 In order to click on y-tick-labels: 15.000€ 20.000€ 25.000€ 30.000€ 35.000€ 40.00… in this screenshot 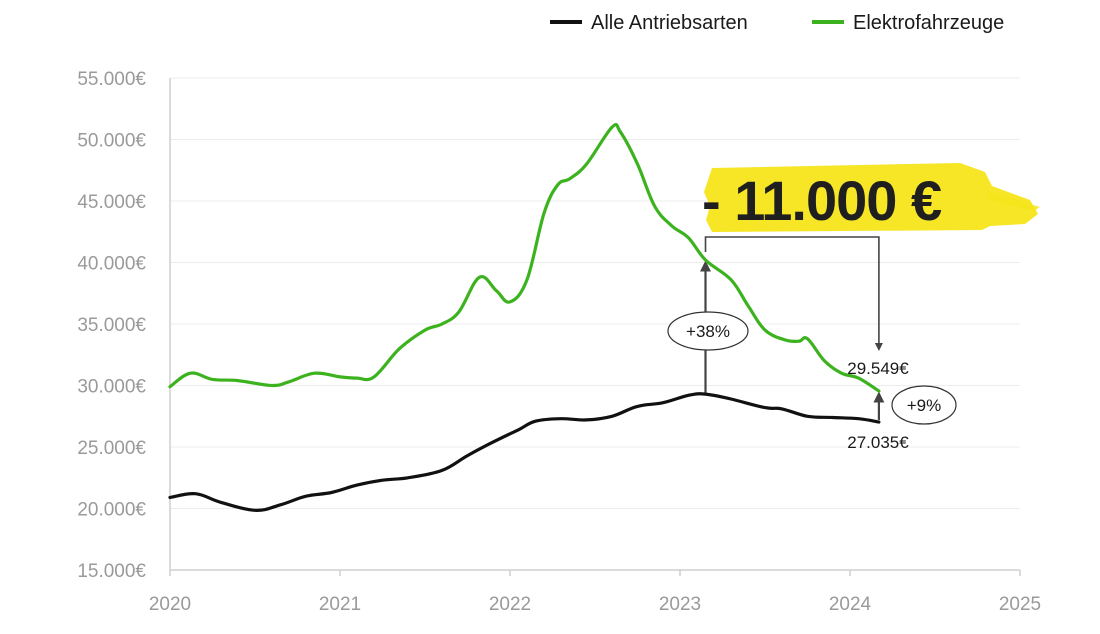, I will do `click(111, 325)`.